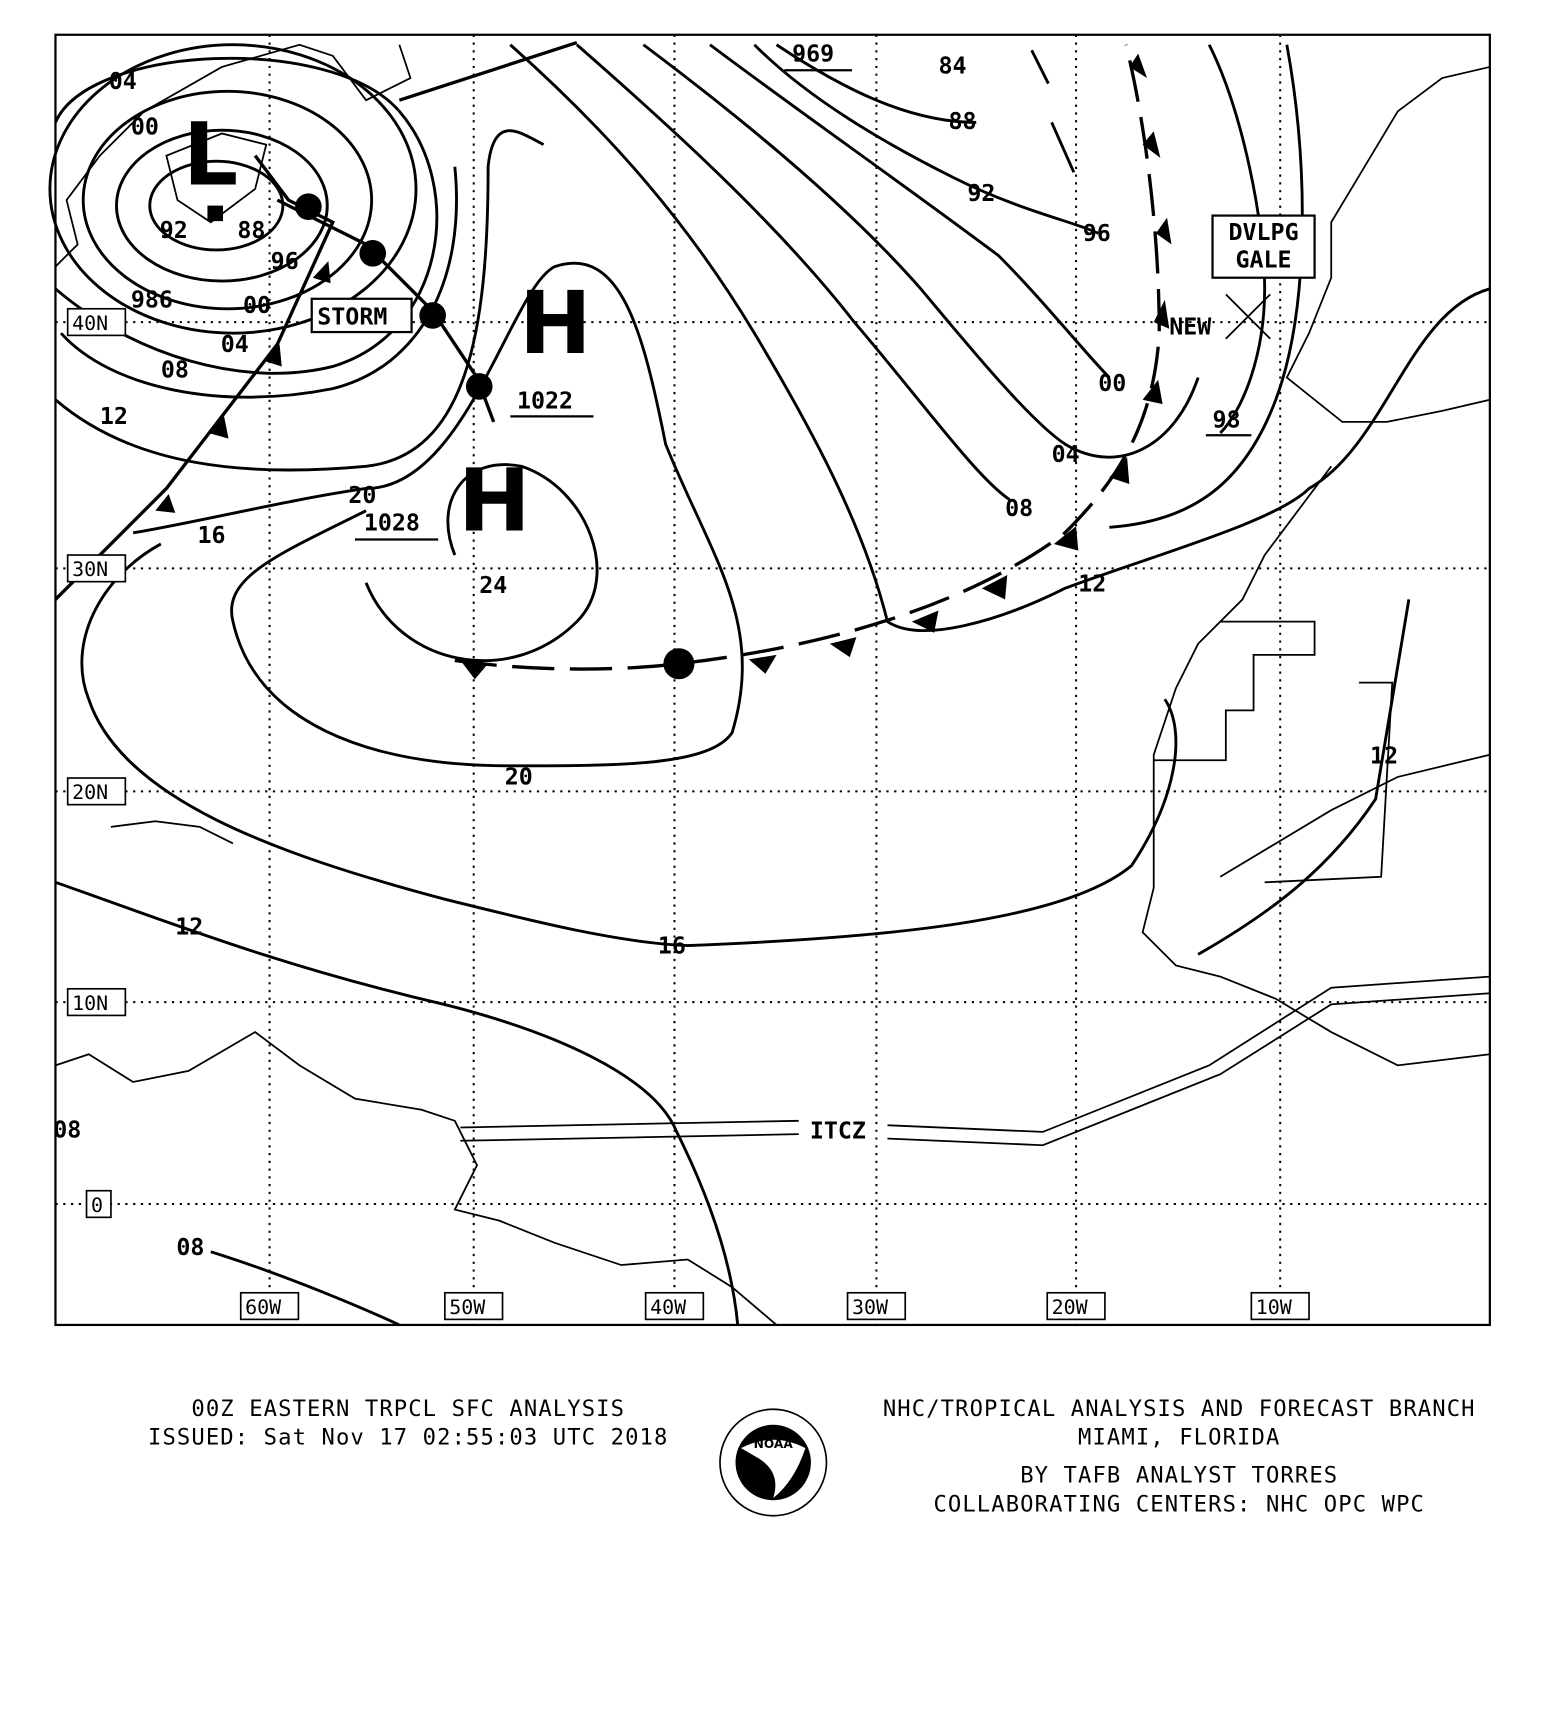 Image resolution: width=1542 pixels, height=1728 pixels. I want to click on location: MIAMI, FLORIDA, so click(1179, 1438).